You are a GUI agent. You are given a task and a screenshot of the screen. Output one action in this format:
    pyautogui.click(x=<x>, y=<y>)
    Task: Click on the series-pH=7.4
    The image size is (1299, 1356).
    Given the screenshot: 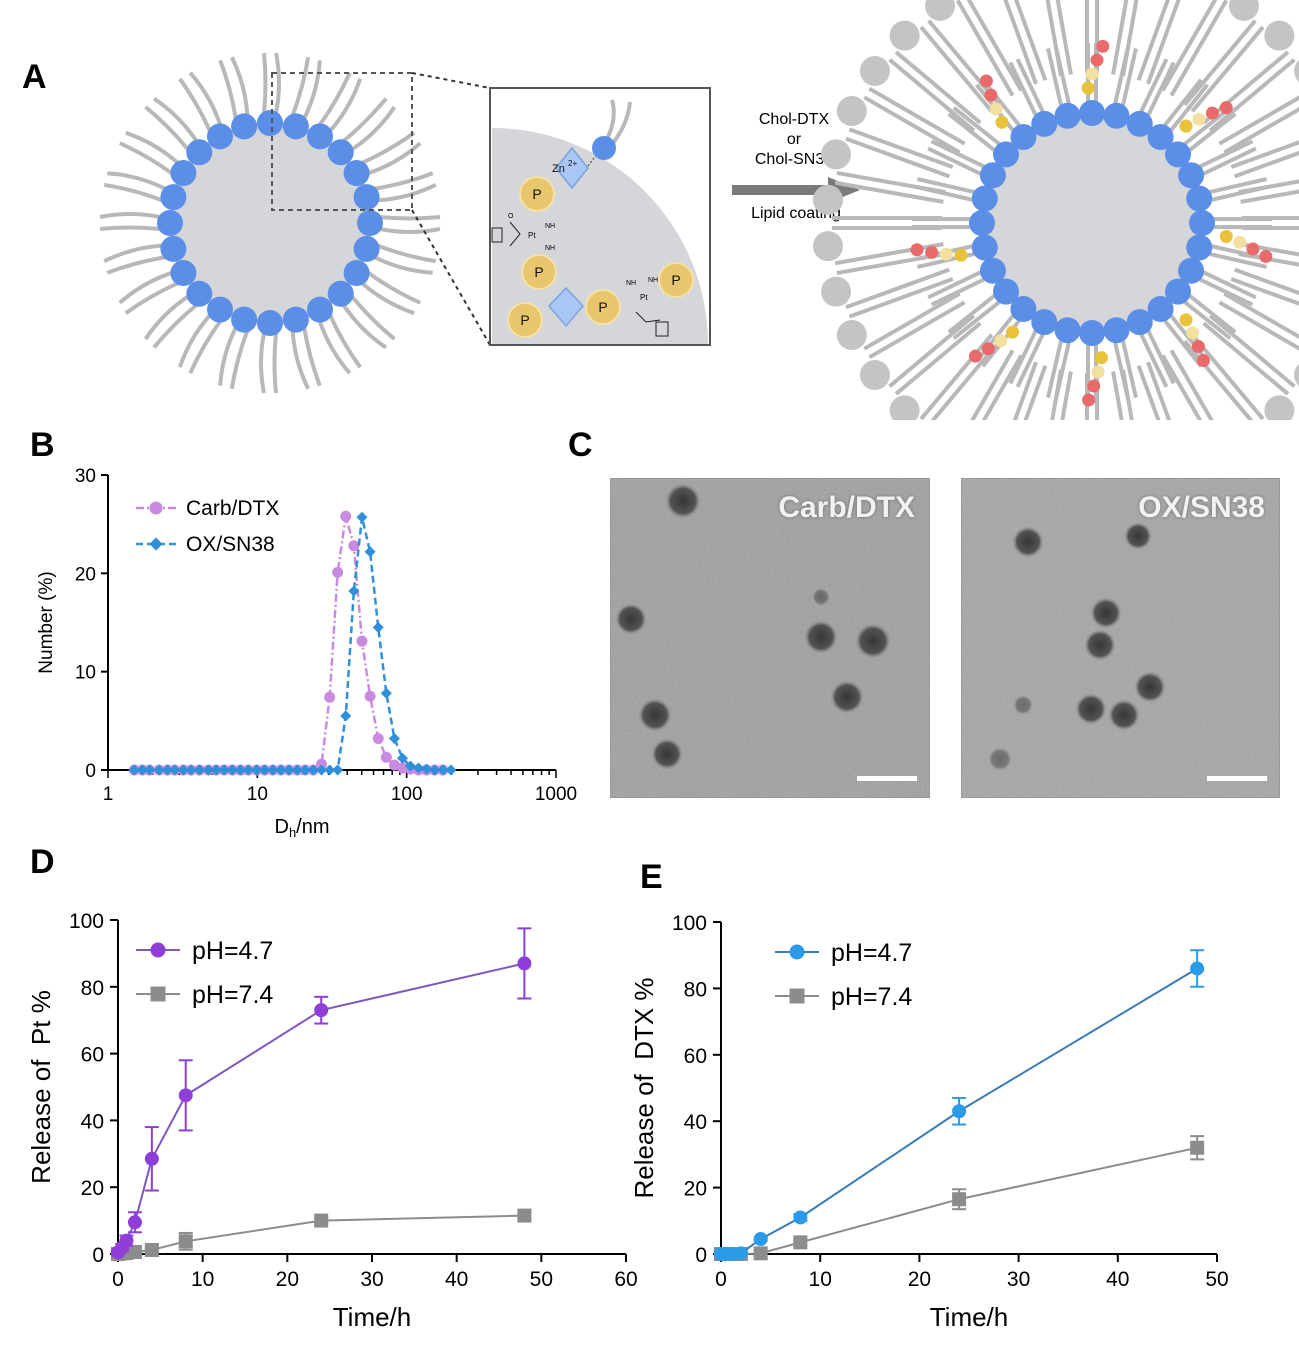 What is the action you would take?
    pyautogui.click(x=959, y=1198)
    